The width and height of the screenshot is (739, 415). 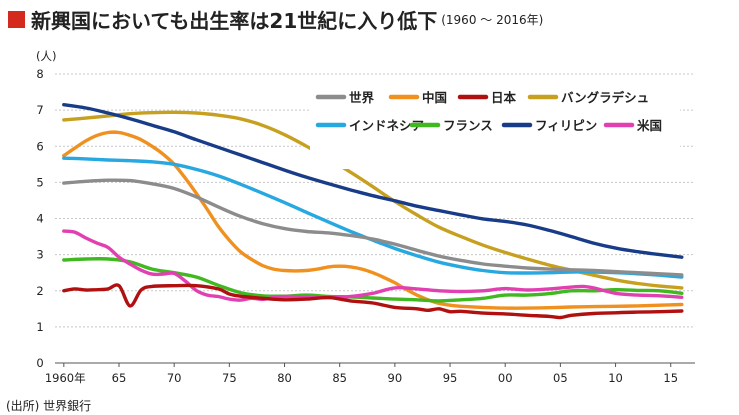 What do you see at coordinates (39, 182) in the screenshot?
I see `y-tick-label: 5` at bounding box center [39, 182].